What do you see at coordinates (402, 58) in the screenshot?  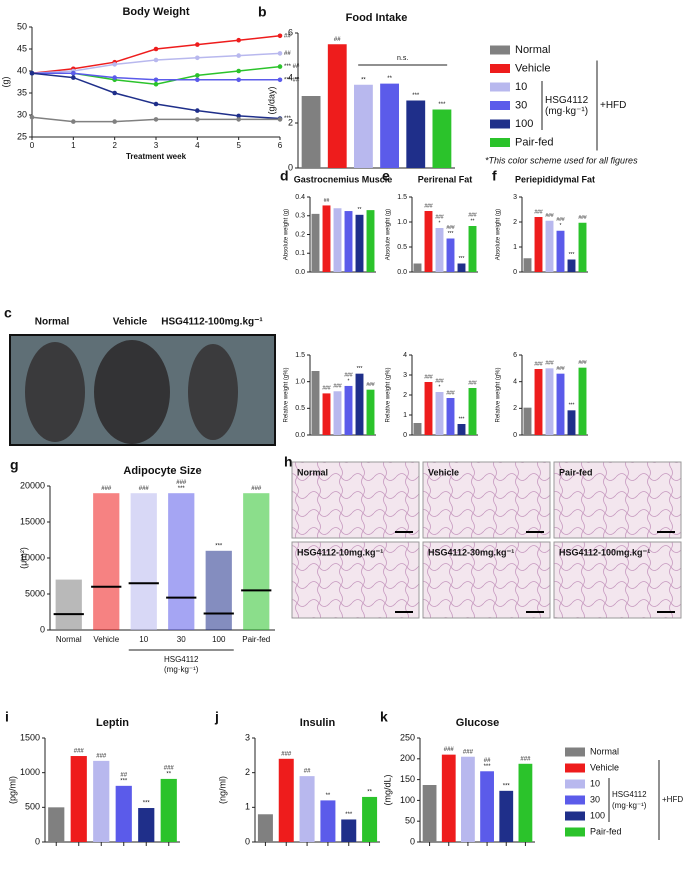 I see `bracket-label: n.s.` at bounding box center [402, 58].